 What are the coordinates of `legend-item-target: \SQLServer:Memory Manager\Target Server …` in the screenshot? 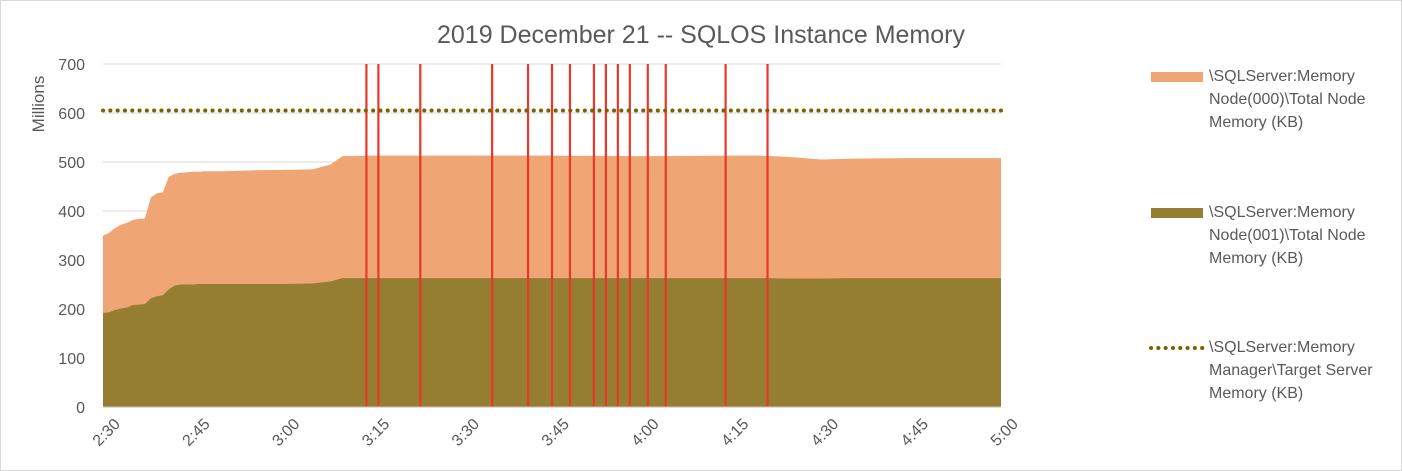 It's located at (1274, 376).